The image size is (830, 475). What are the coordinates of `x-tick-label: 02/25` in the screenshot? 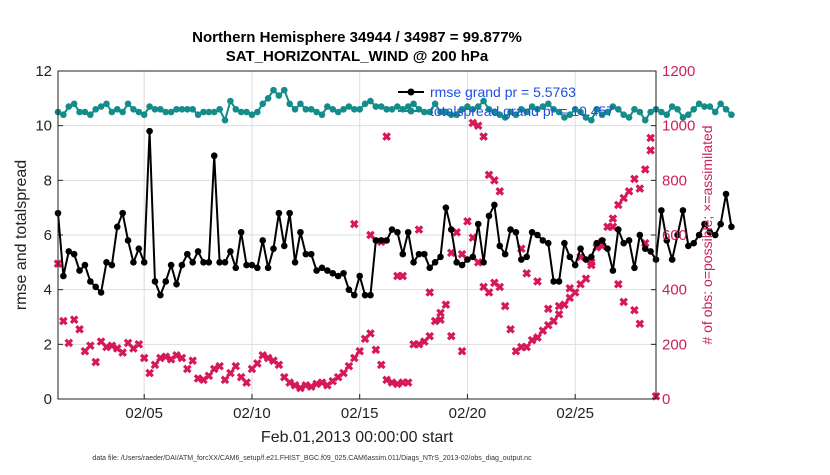 It's located at (575, 413).